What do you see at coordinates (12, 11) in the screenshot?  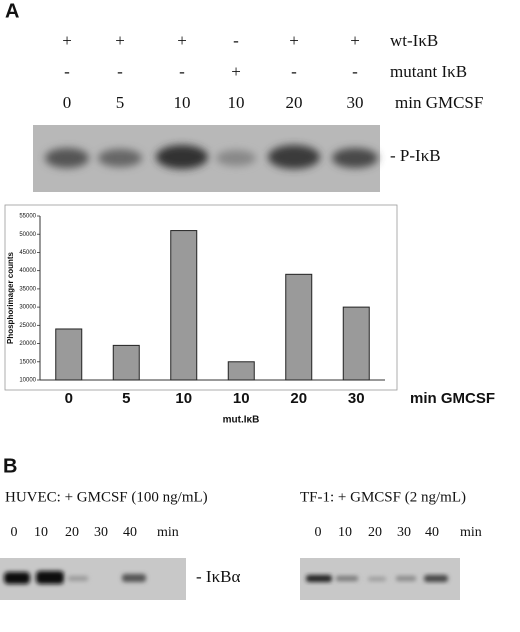 I see `panel-letter: A` at bounding box center [12, 11].